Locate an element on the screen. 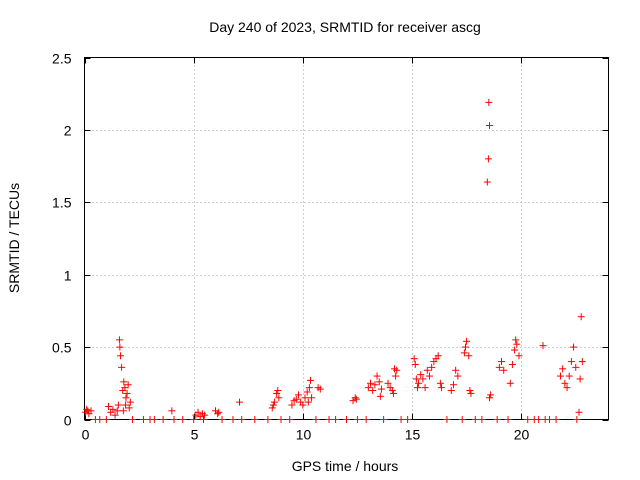 This screenshot has height=480, width=640. y-tick-label: 2 is located at coordinates (68, 131).